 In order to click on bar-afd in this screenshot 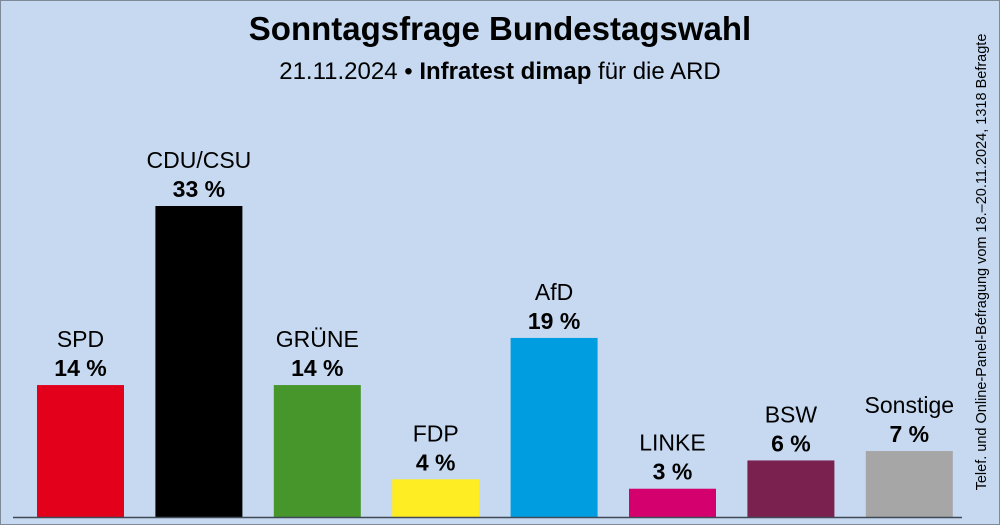, I will do `click(554, 427)`.